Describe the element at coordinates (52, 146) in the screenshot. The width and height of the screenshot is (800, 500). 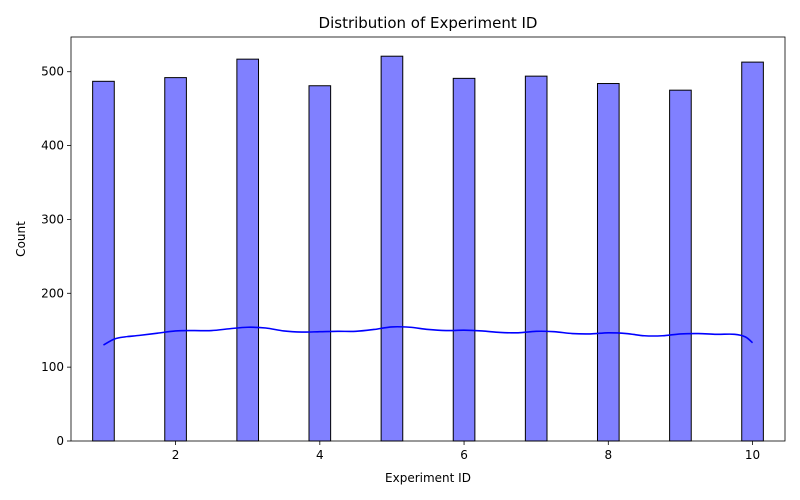
I see `y-tick-label: 400` at that location.